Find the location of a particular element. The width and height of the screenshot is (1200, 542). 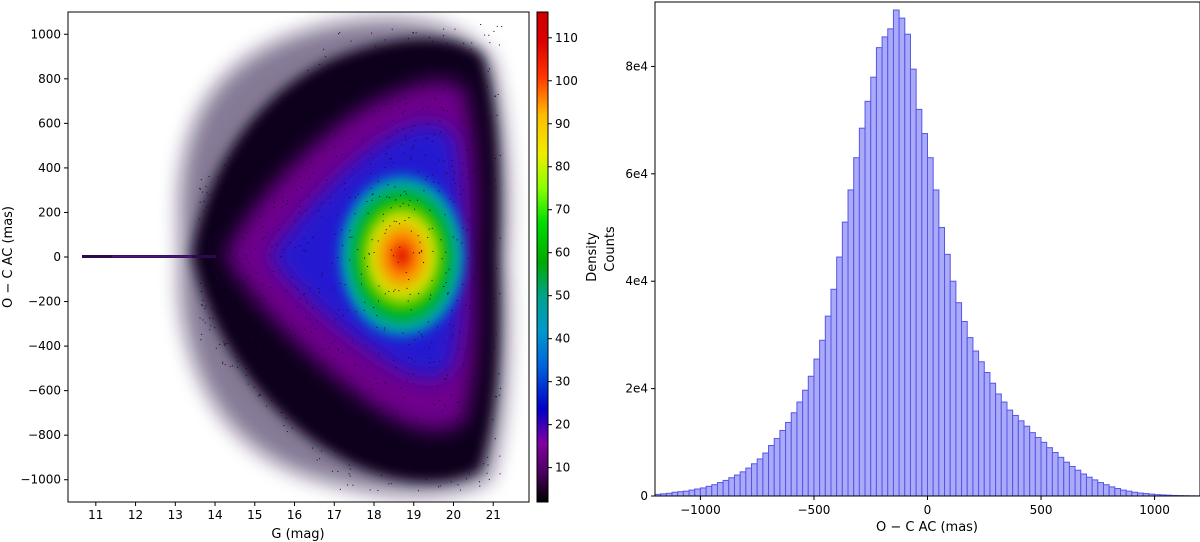

colorbar-label: Density is located at coordinates (592, 257).